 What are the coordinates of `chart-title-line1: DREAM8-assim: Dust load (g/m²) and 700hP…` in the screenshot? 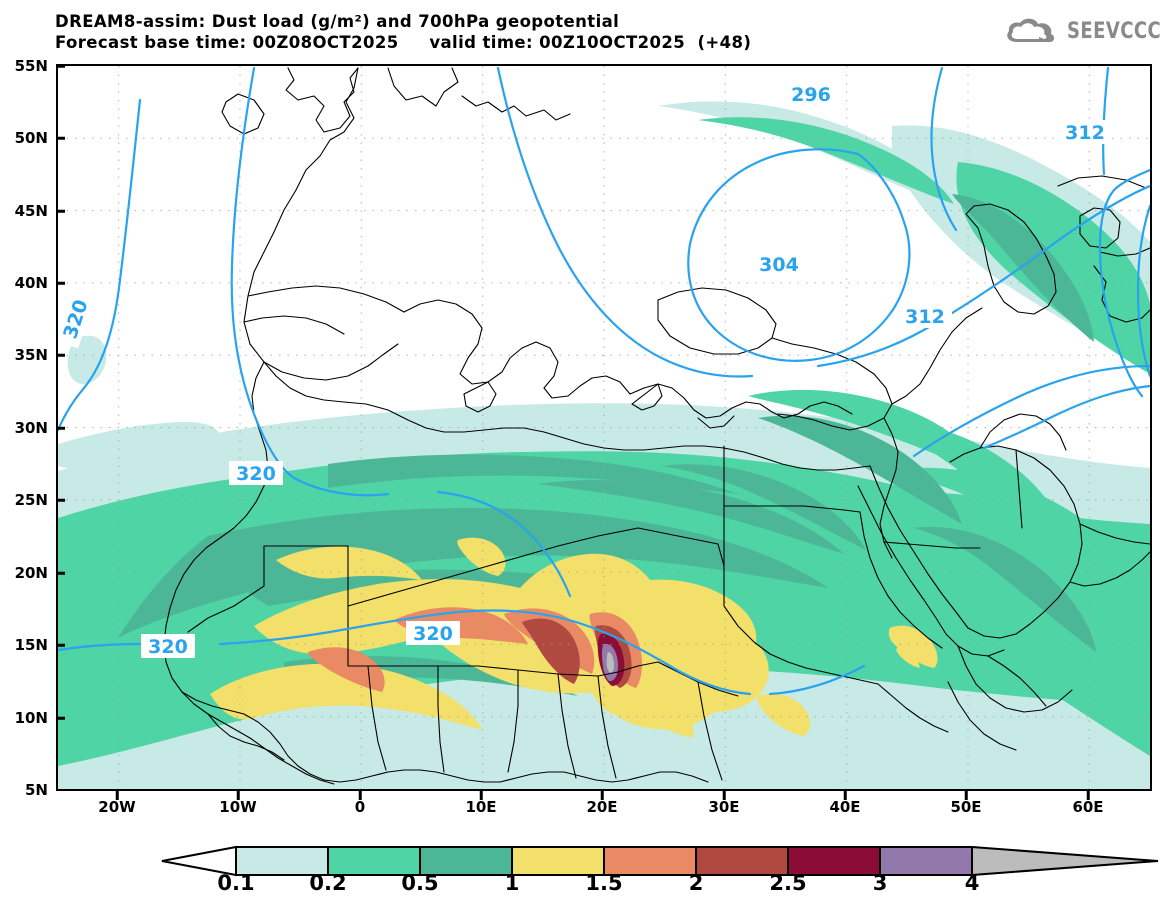 It's located at (337, 21).